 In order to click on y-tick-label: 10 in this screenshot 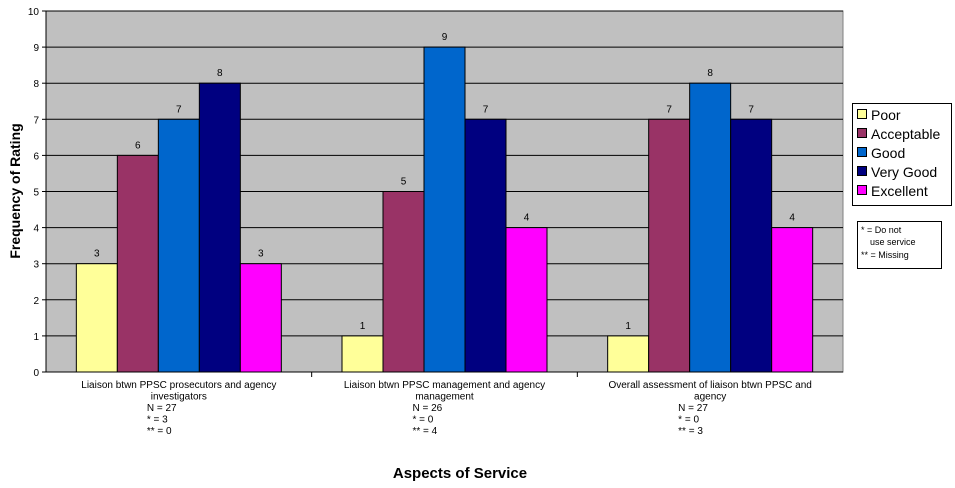, I will do `click(34, 12)`.